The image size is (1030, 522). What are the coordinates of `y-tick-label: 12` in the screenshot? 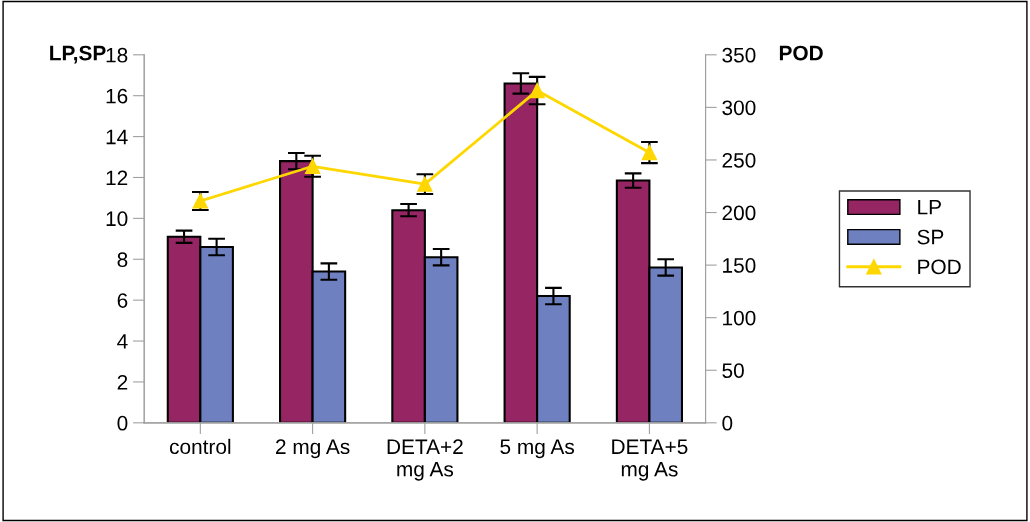 It's located at (117, 178).